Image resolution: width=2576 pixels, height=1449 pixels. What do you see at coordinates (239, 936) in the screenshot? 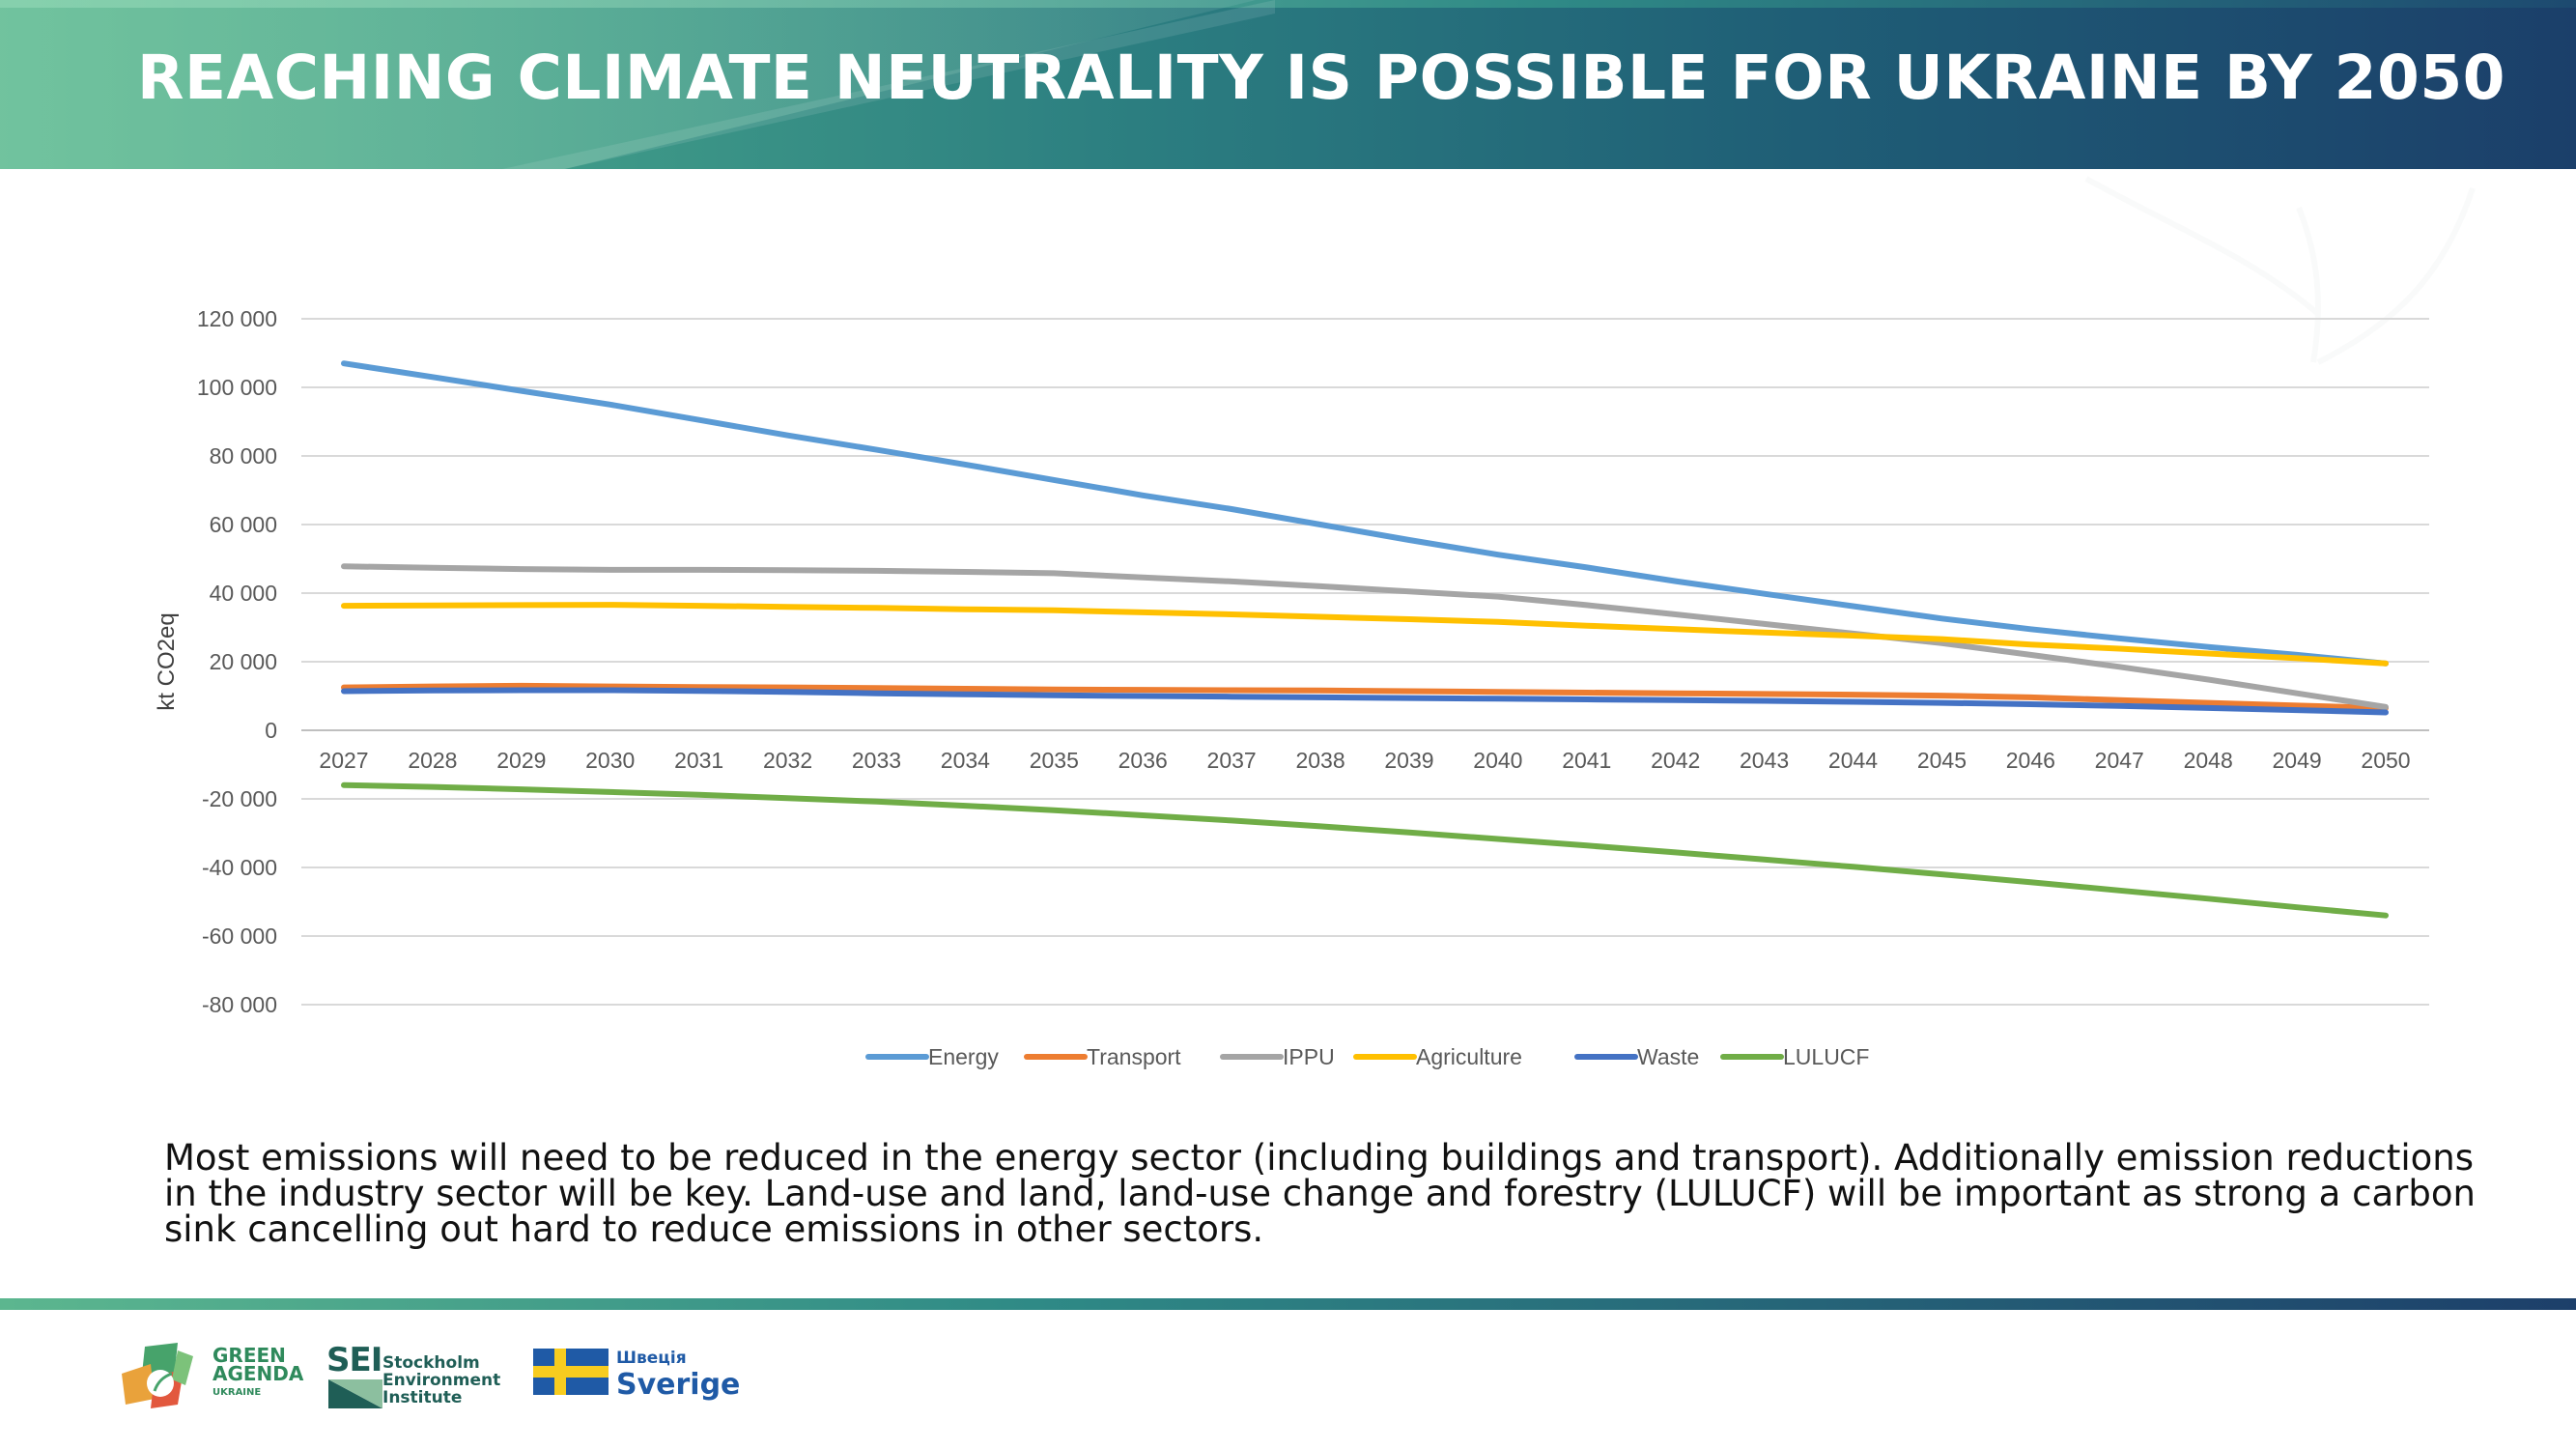
I see `y-tick-label: -60 000` at bounding box center [239, 936].